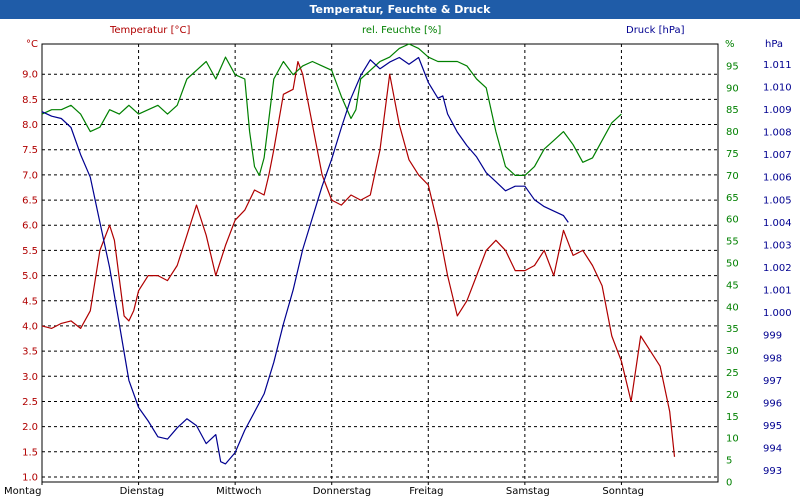 The height and width of the screenshot is (500, 800). Describe the element at coordinates (732, 373) in the screenshot. I see `humidity-tick-label: 25` at that location.